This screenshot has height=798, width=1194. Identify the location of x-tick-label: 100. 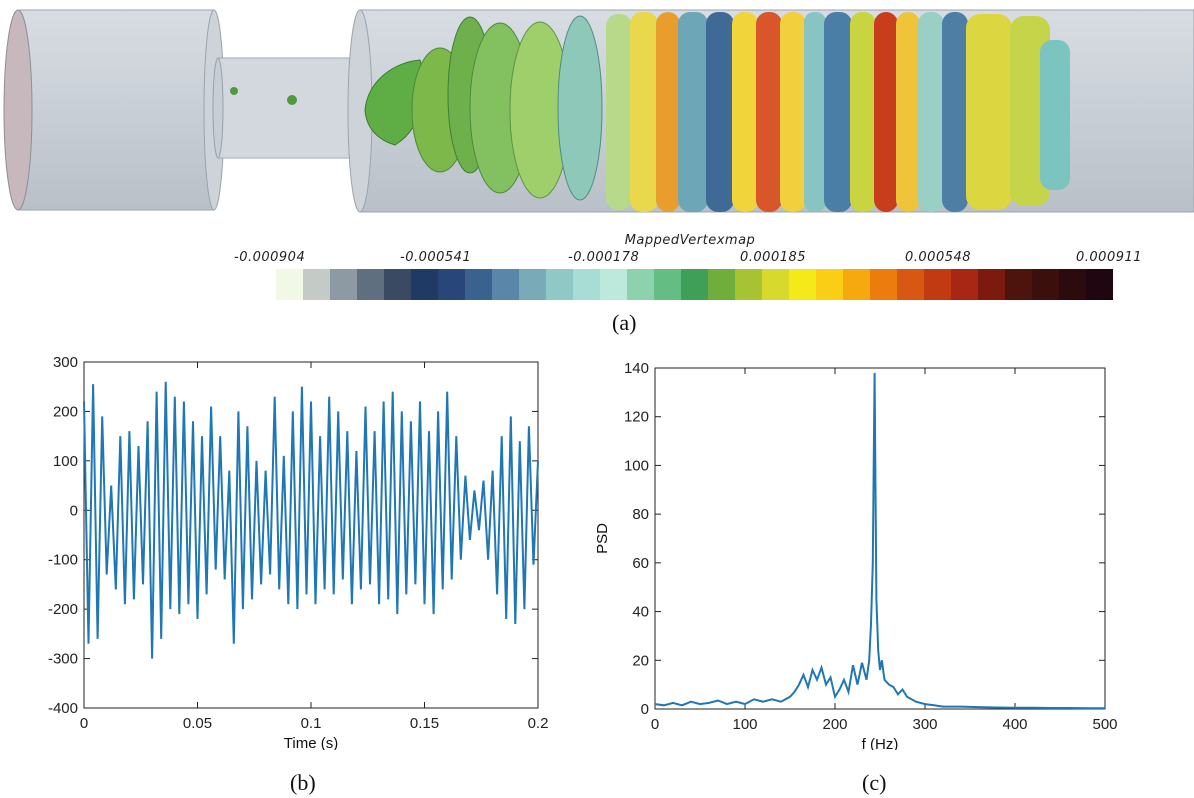
(744, 724).